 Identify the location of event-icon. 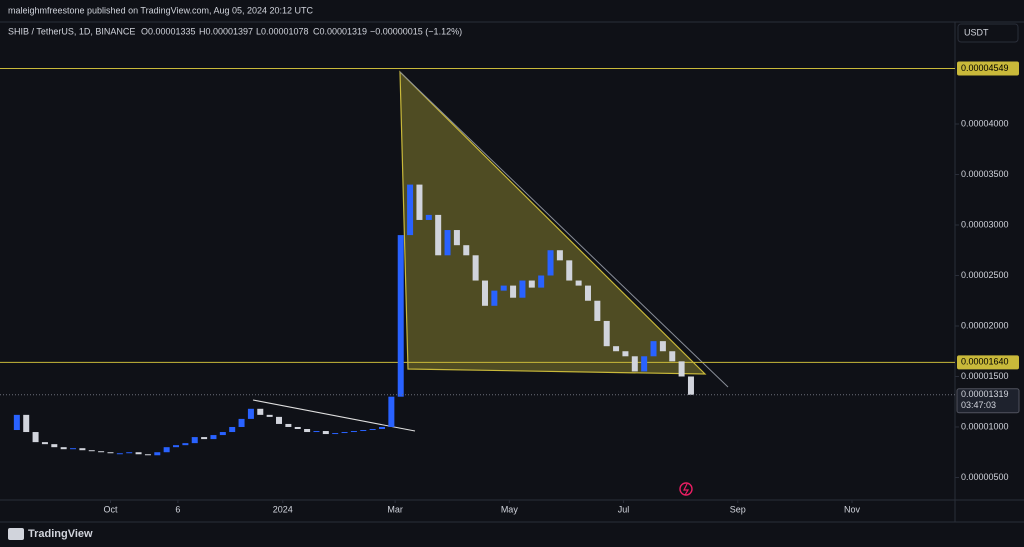
(686, 489).